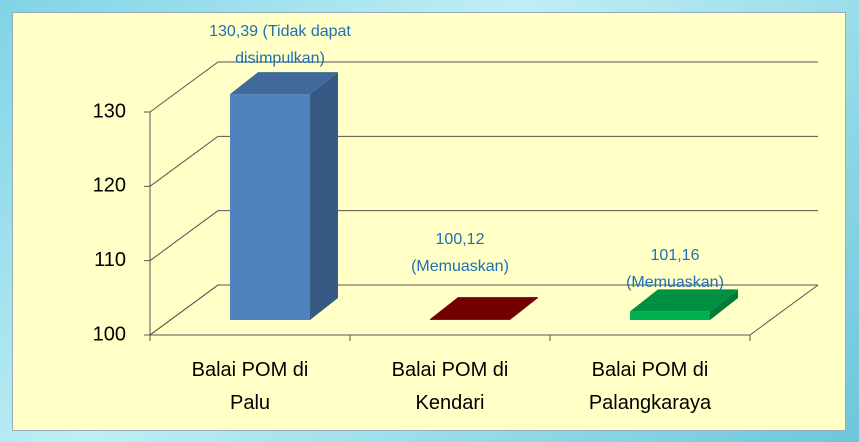 This screenshot has width=859, height=442. Describe the element at coordinates (675, 269) in the screenshot. I see `value-label: 101,16 (Memuaskan)` at that location.